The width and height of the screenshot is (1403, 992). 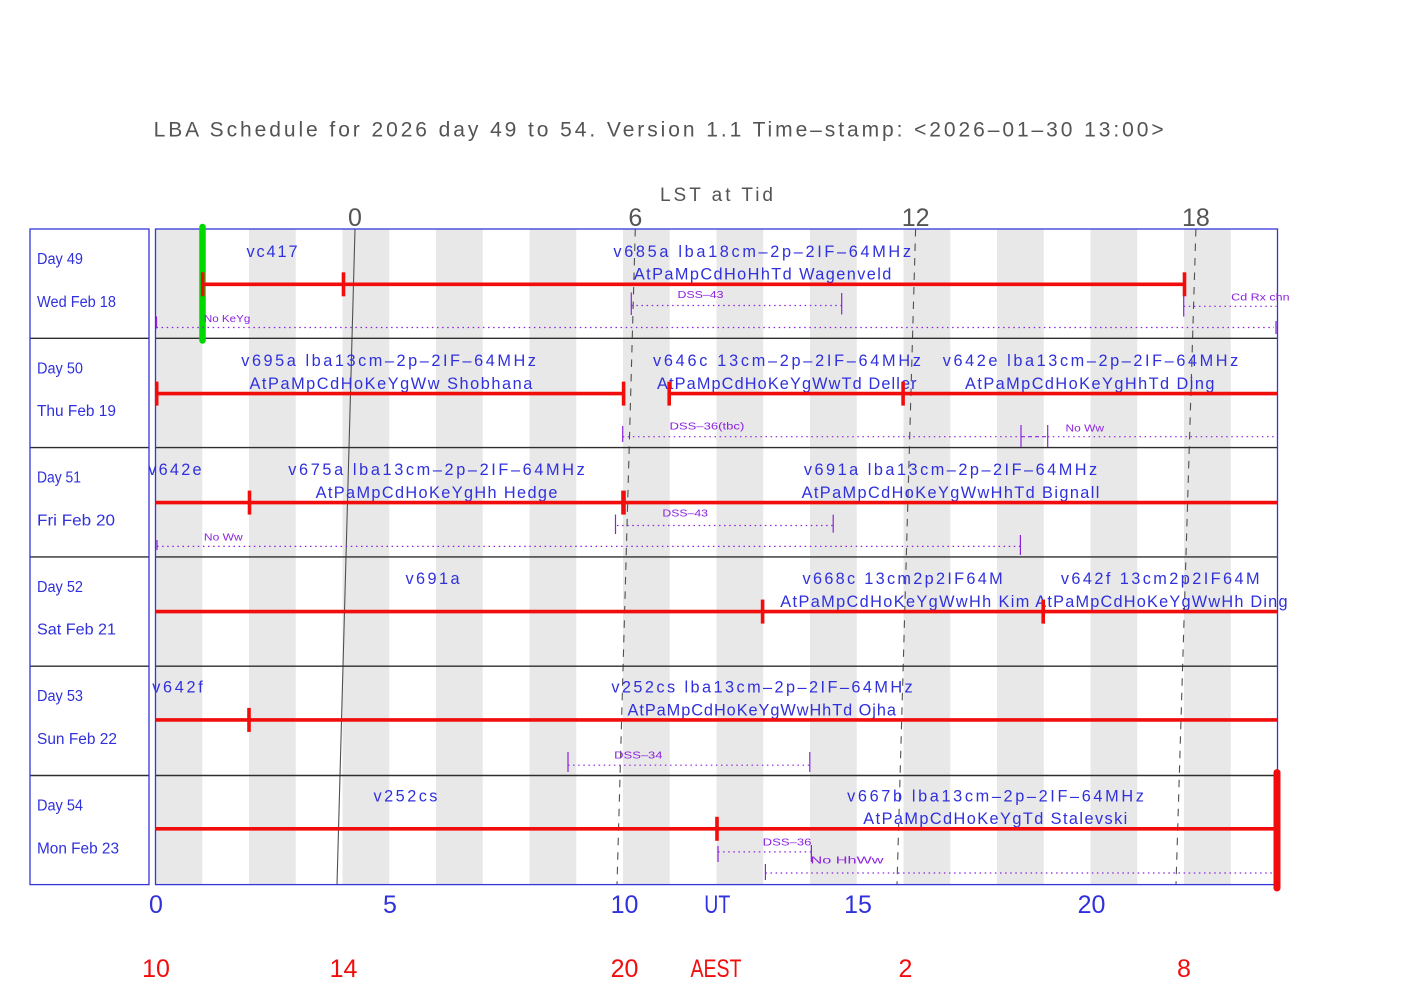 I want to click on svg-text: Fri Feb 20, so click(x=76, y=520).